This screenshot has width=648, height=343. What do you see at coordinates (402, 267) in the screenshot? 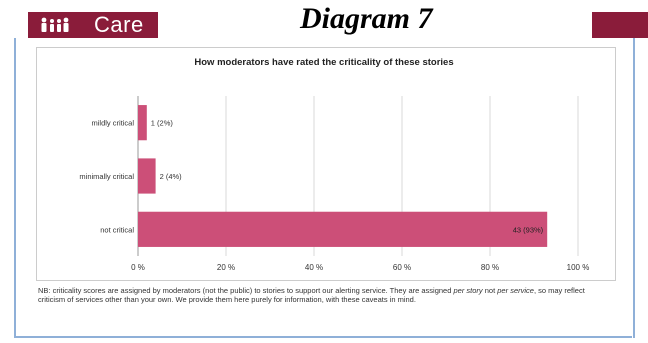
I see `x-tick-label: 60 %` at bounding box center [402, 267].